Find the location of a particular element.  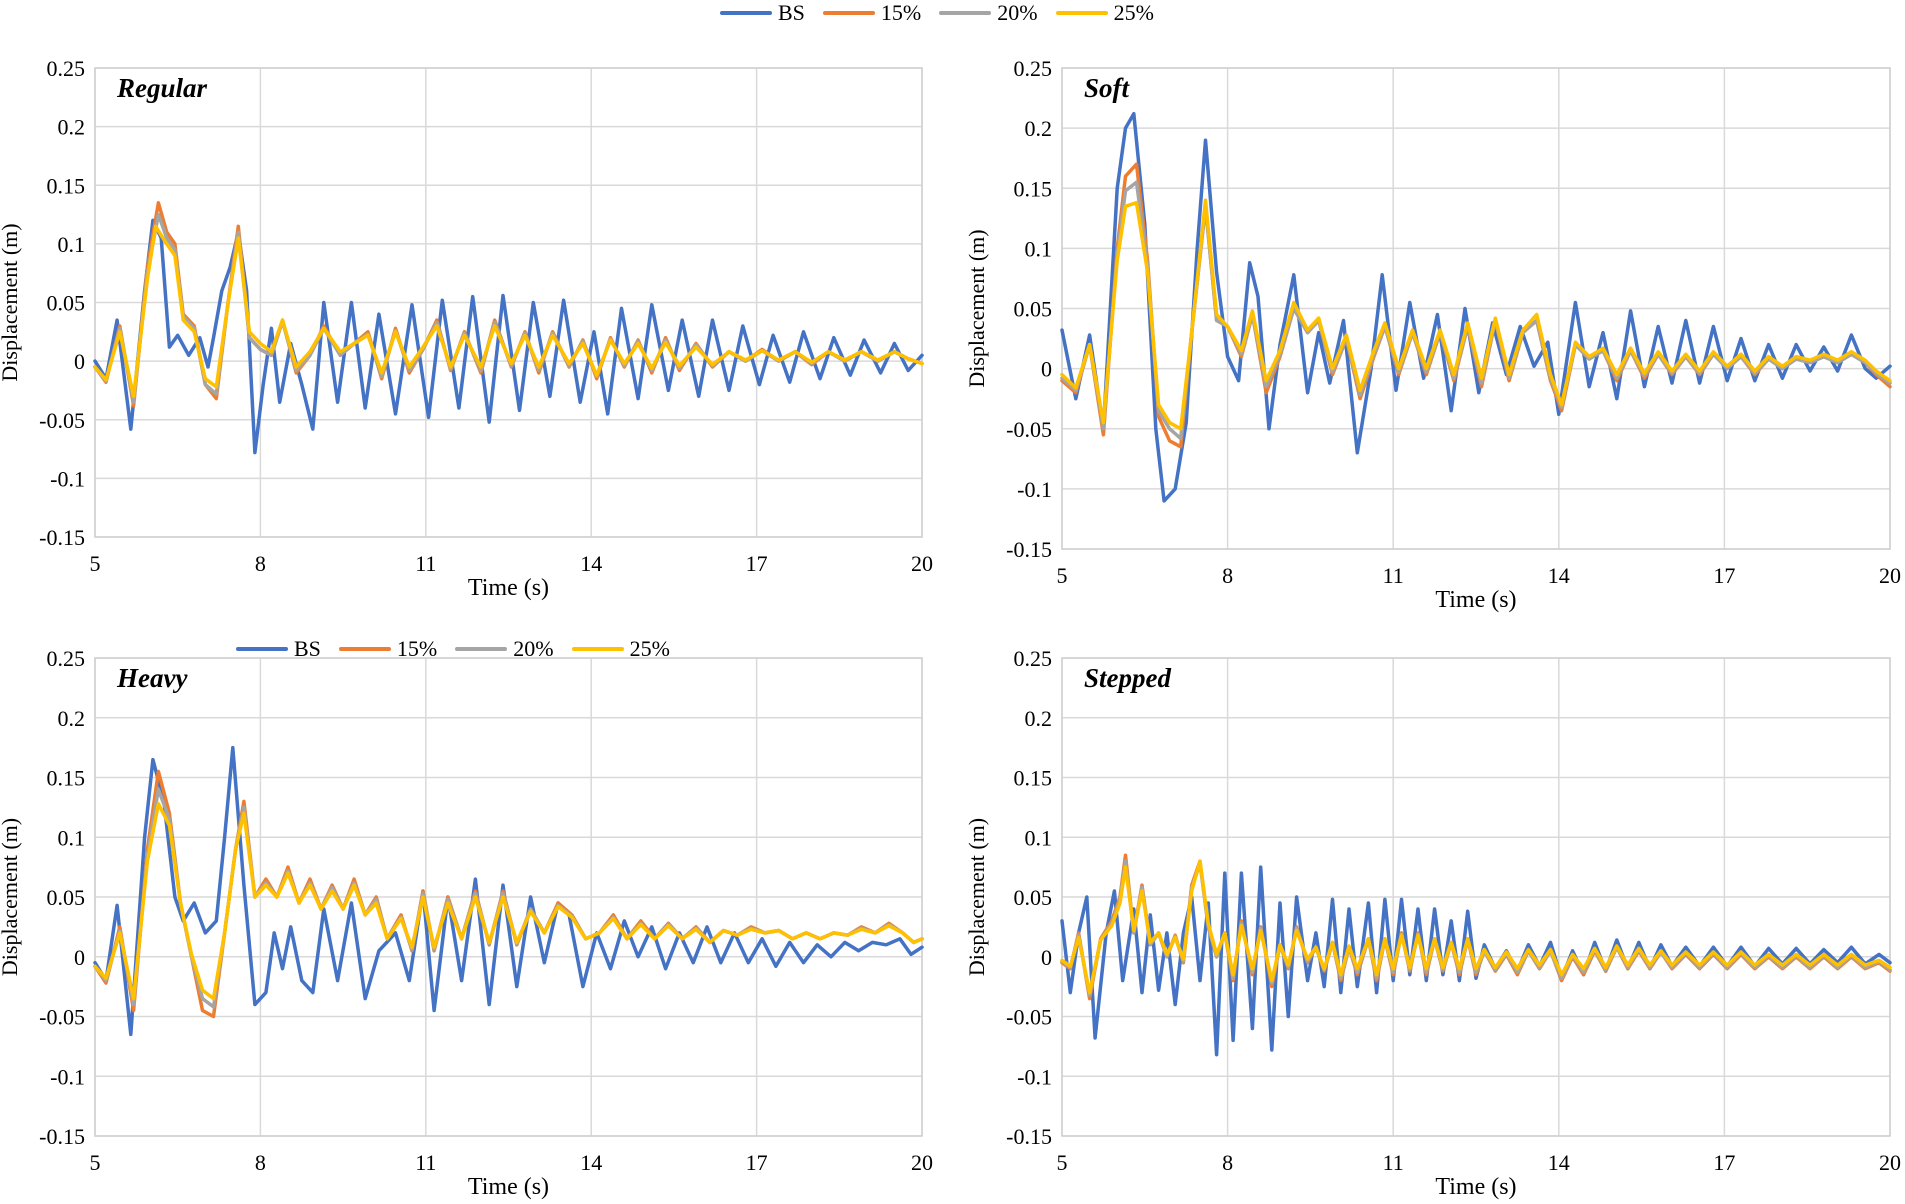

legend-label-25: 25% is located at coordinates (1133, 12).